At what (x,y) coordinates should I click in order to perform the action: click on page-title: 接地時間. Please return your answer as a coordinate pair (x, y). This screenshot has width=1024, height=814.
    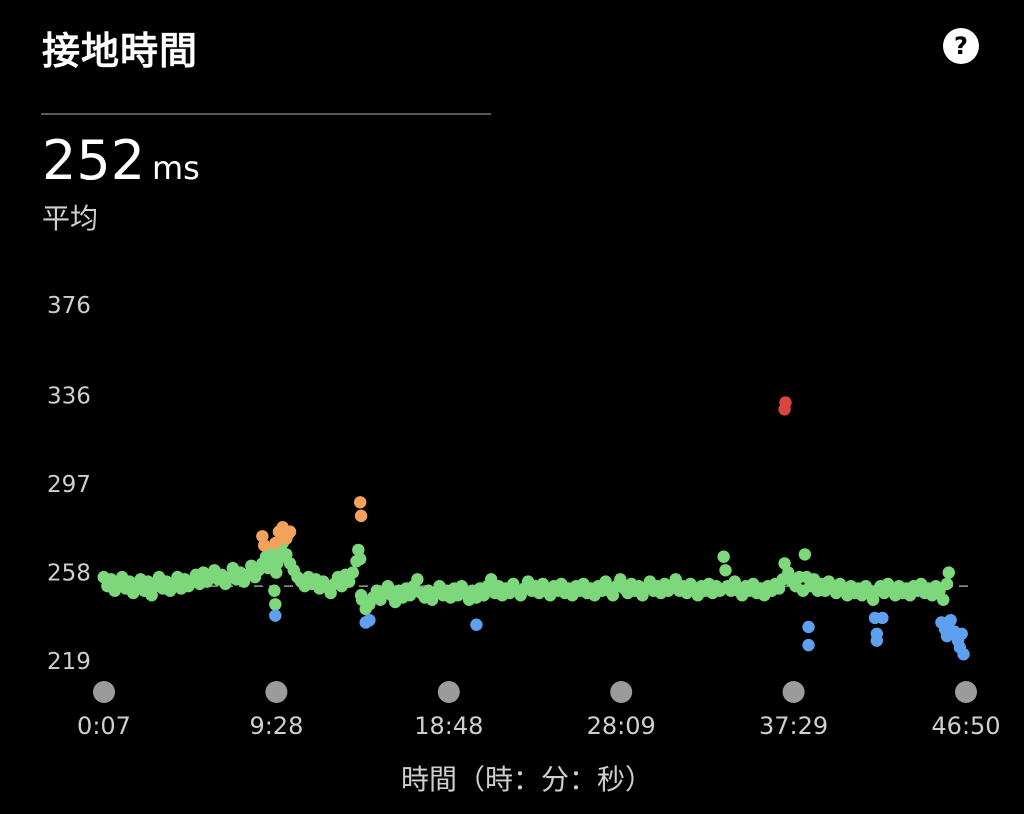
    Looking at the image, I should click on (120, 51).